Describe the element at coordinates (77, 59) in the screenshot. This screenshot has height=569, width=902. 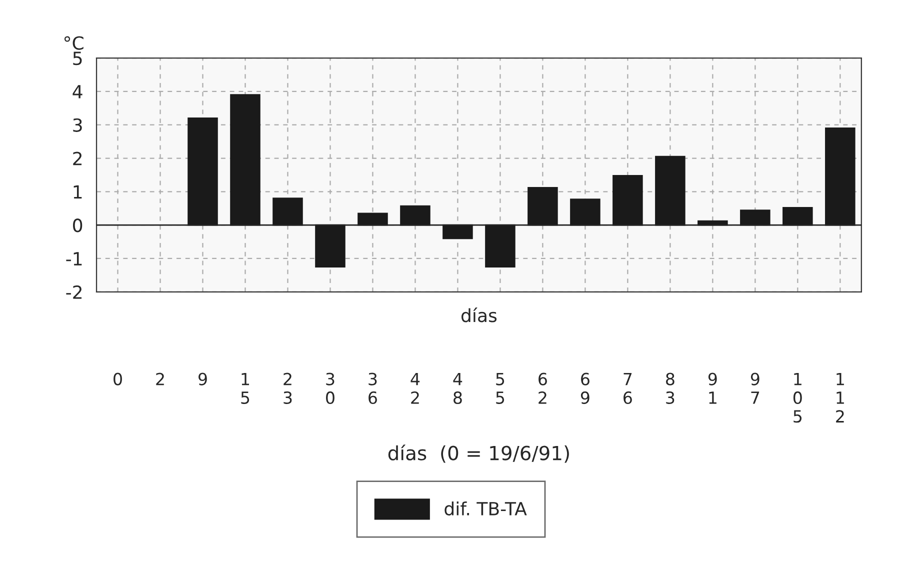
I see `y-tick-label: 5` at that location.